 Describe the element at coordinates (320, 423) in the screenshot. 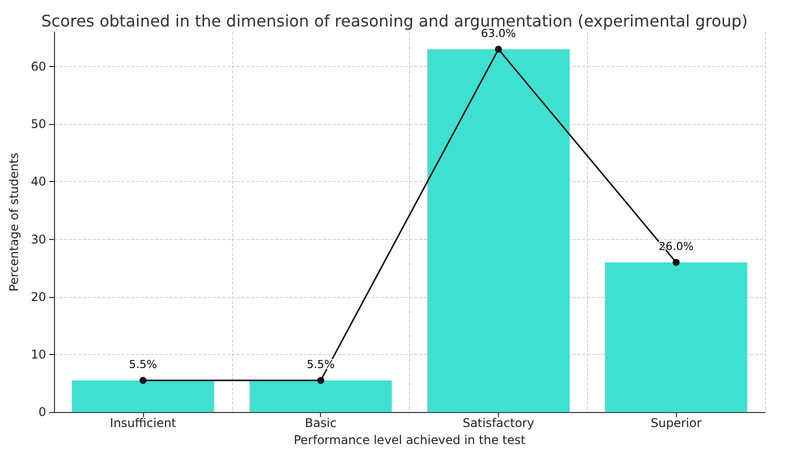

I see `x-tick-label: Basic` at that location.